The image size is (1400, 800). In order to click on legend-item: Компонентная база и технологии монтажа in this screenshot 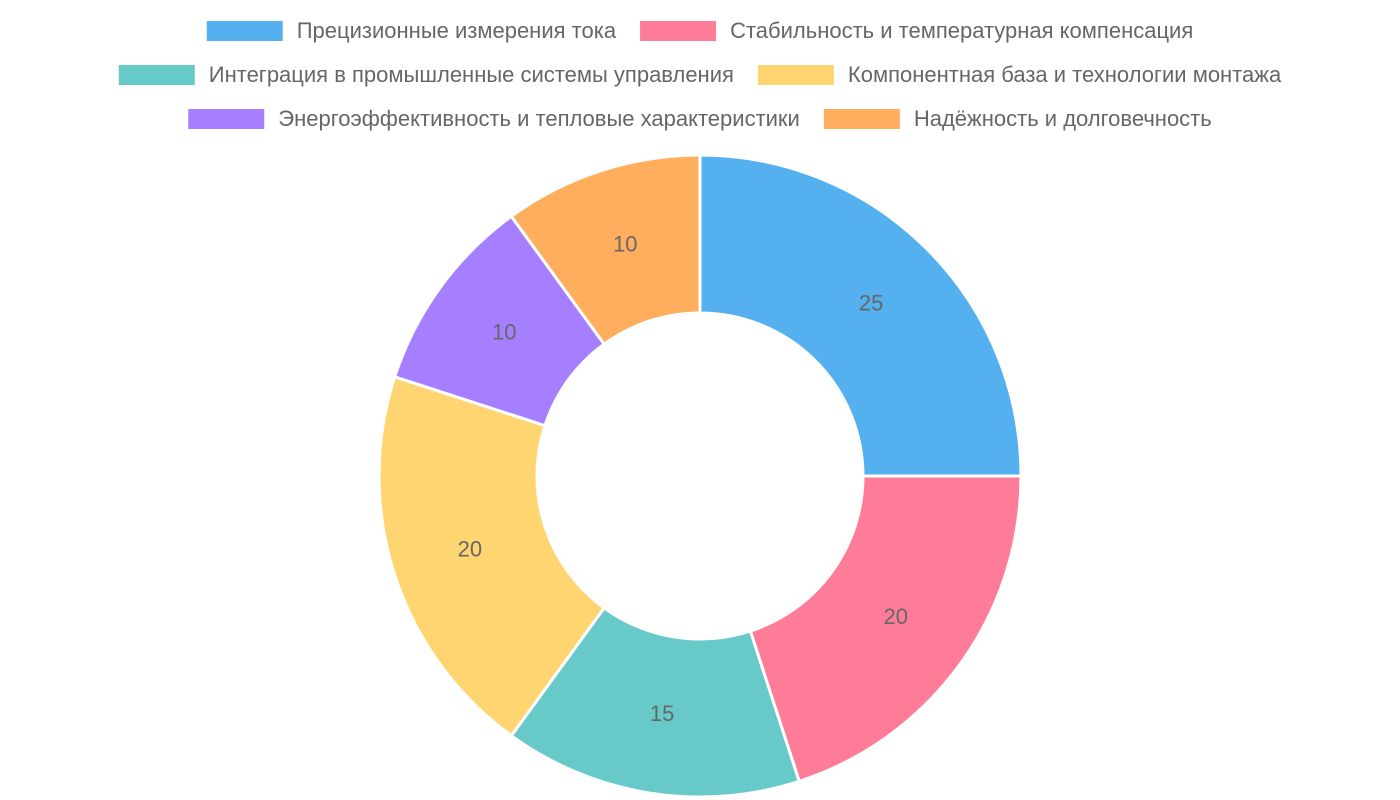, I will do `click(1019, 74)`.